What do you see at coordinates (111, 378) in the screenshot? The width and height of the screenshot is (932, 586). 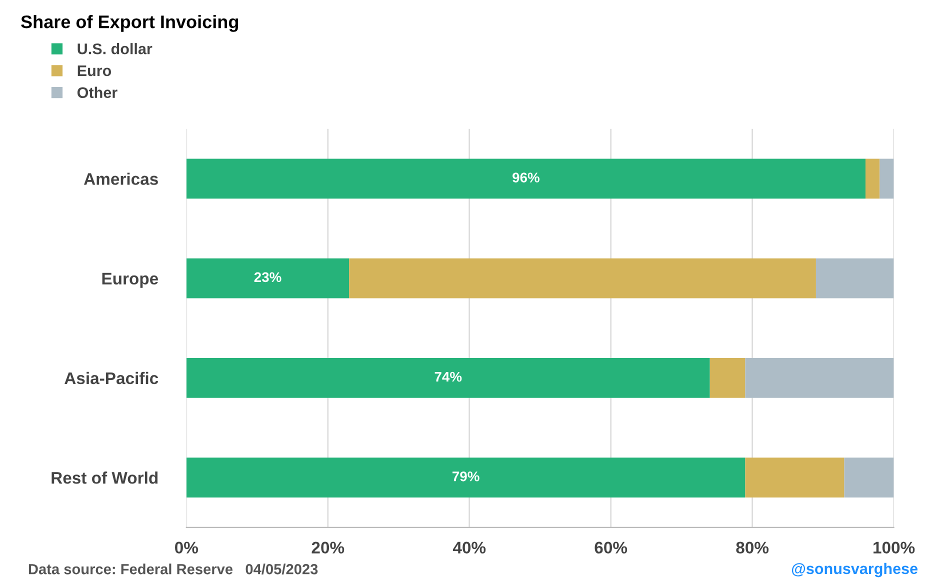 I see `y-tick-label: Asia-Pacific` at bounding box center [111, 378].